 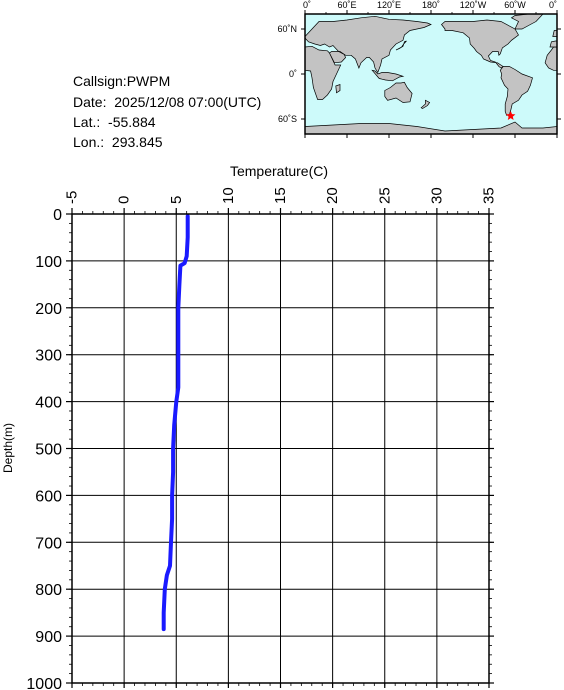 I want to click on land-australia, so click(x=398, y=92).